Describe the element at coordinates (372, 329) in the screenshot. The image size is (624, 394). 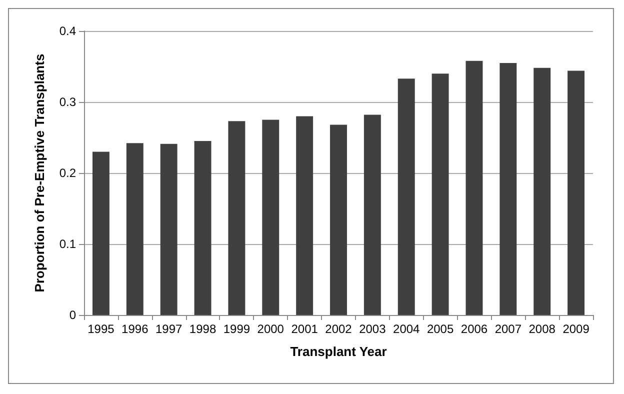
I see `x-tick-label: 2003` at that location.